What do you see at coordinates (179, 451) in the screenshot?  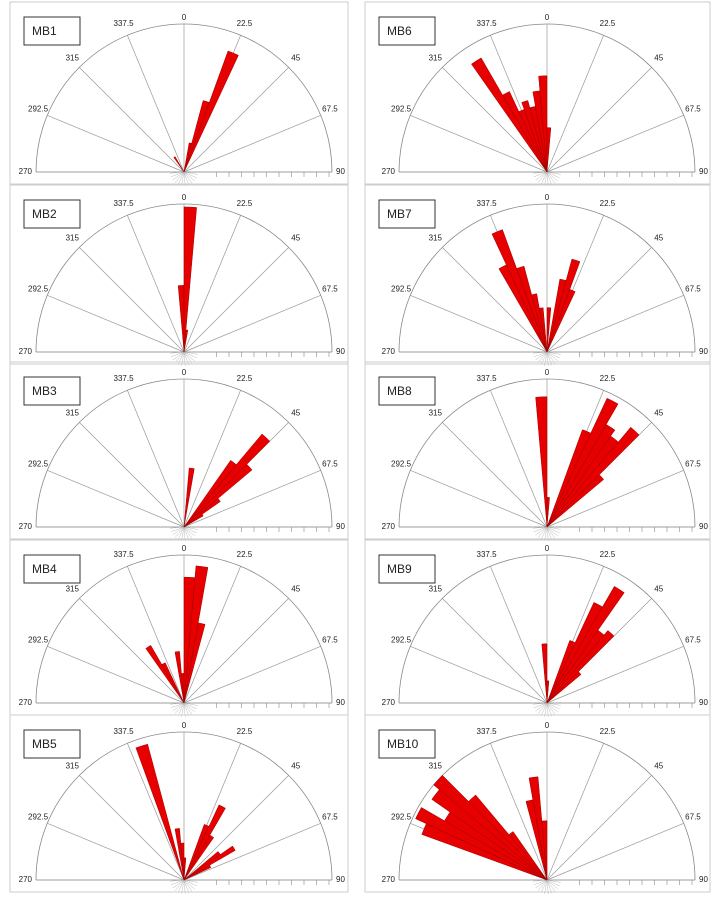 I see `rose-panel: 0 22.5 45 67.5 90 270 292.5 315 337.5 MB3` at bounding box center [179, 451].